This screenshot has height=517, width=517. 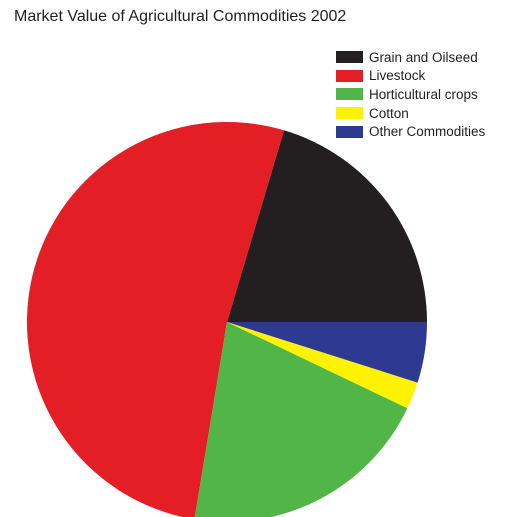 What do you see at coordinates (397, 76) in the screenshot?
I see `legend-label: Livestock` at bounding box center [397, 76].